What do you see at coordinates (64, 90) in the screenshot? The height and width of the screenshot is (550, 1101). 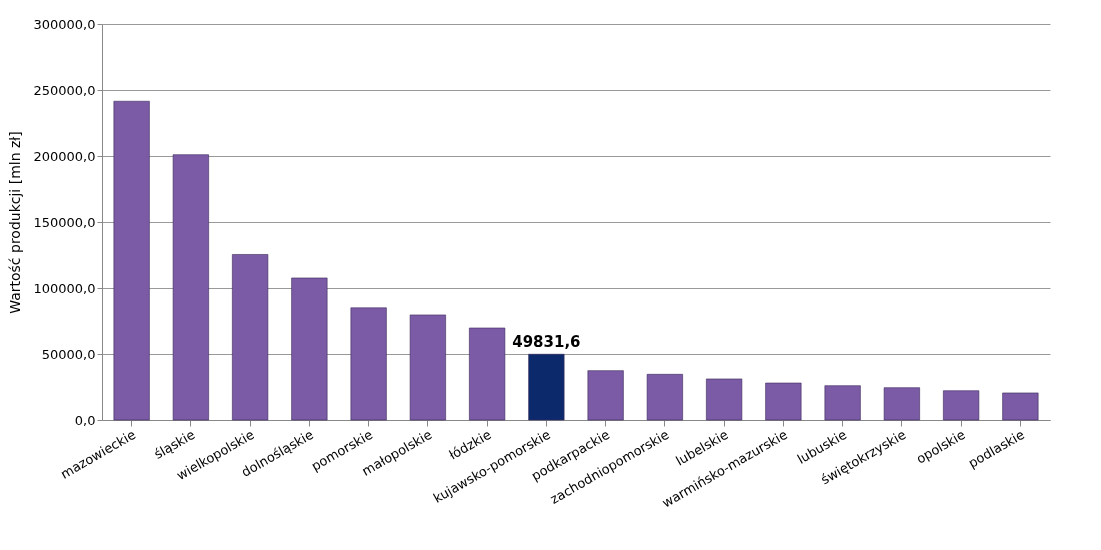 I see `y-tick-label: 250000,0` at bounding box center [64, 90].